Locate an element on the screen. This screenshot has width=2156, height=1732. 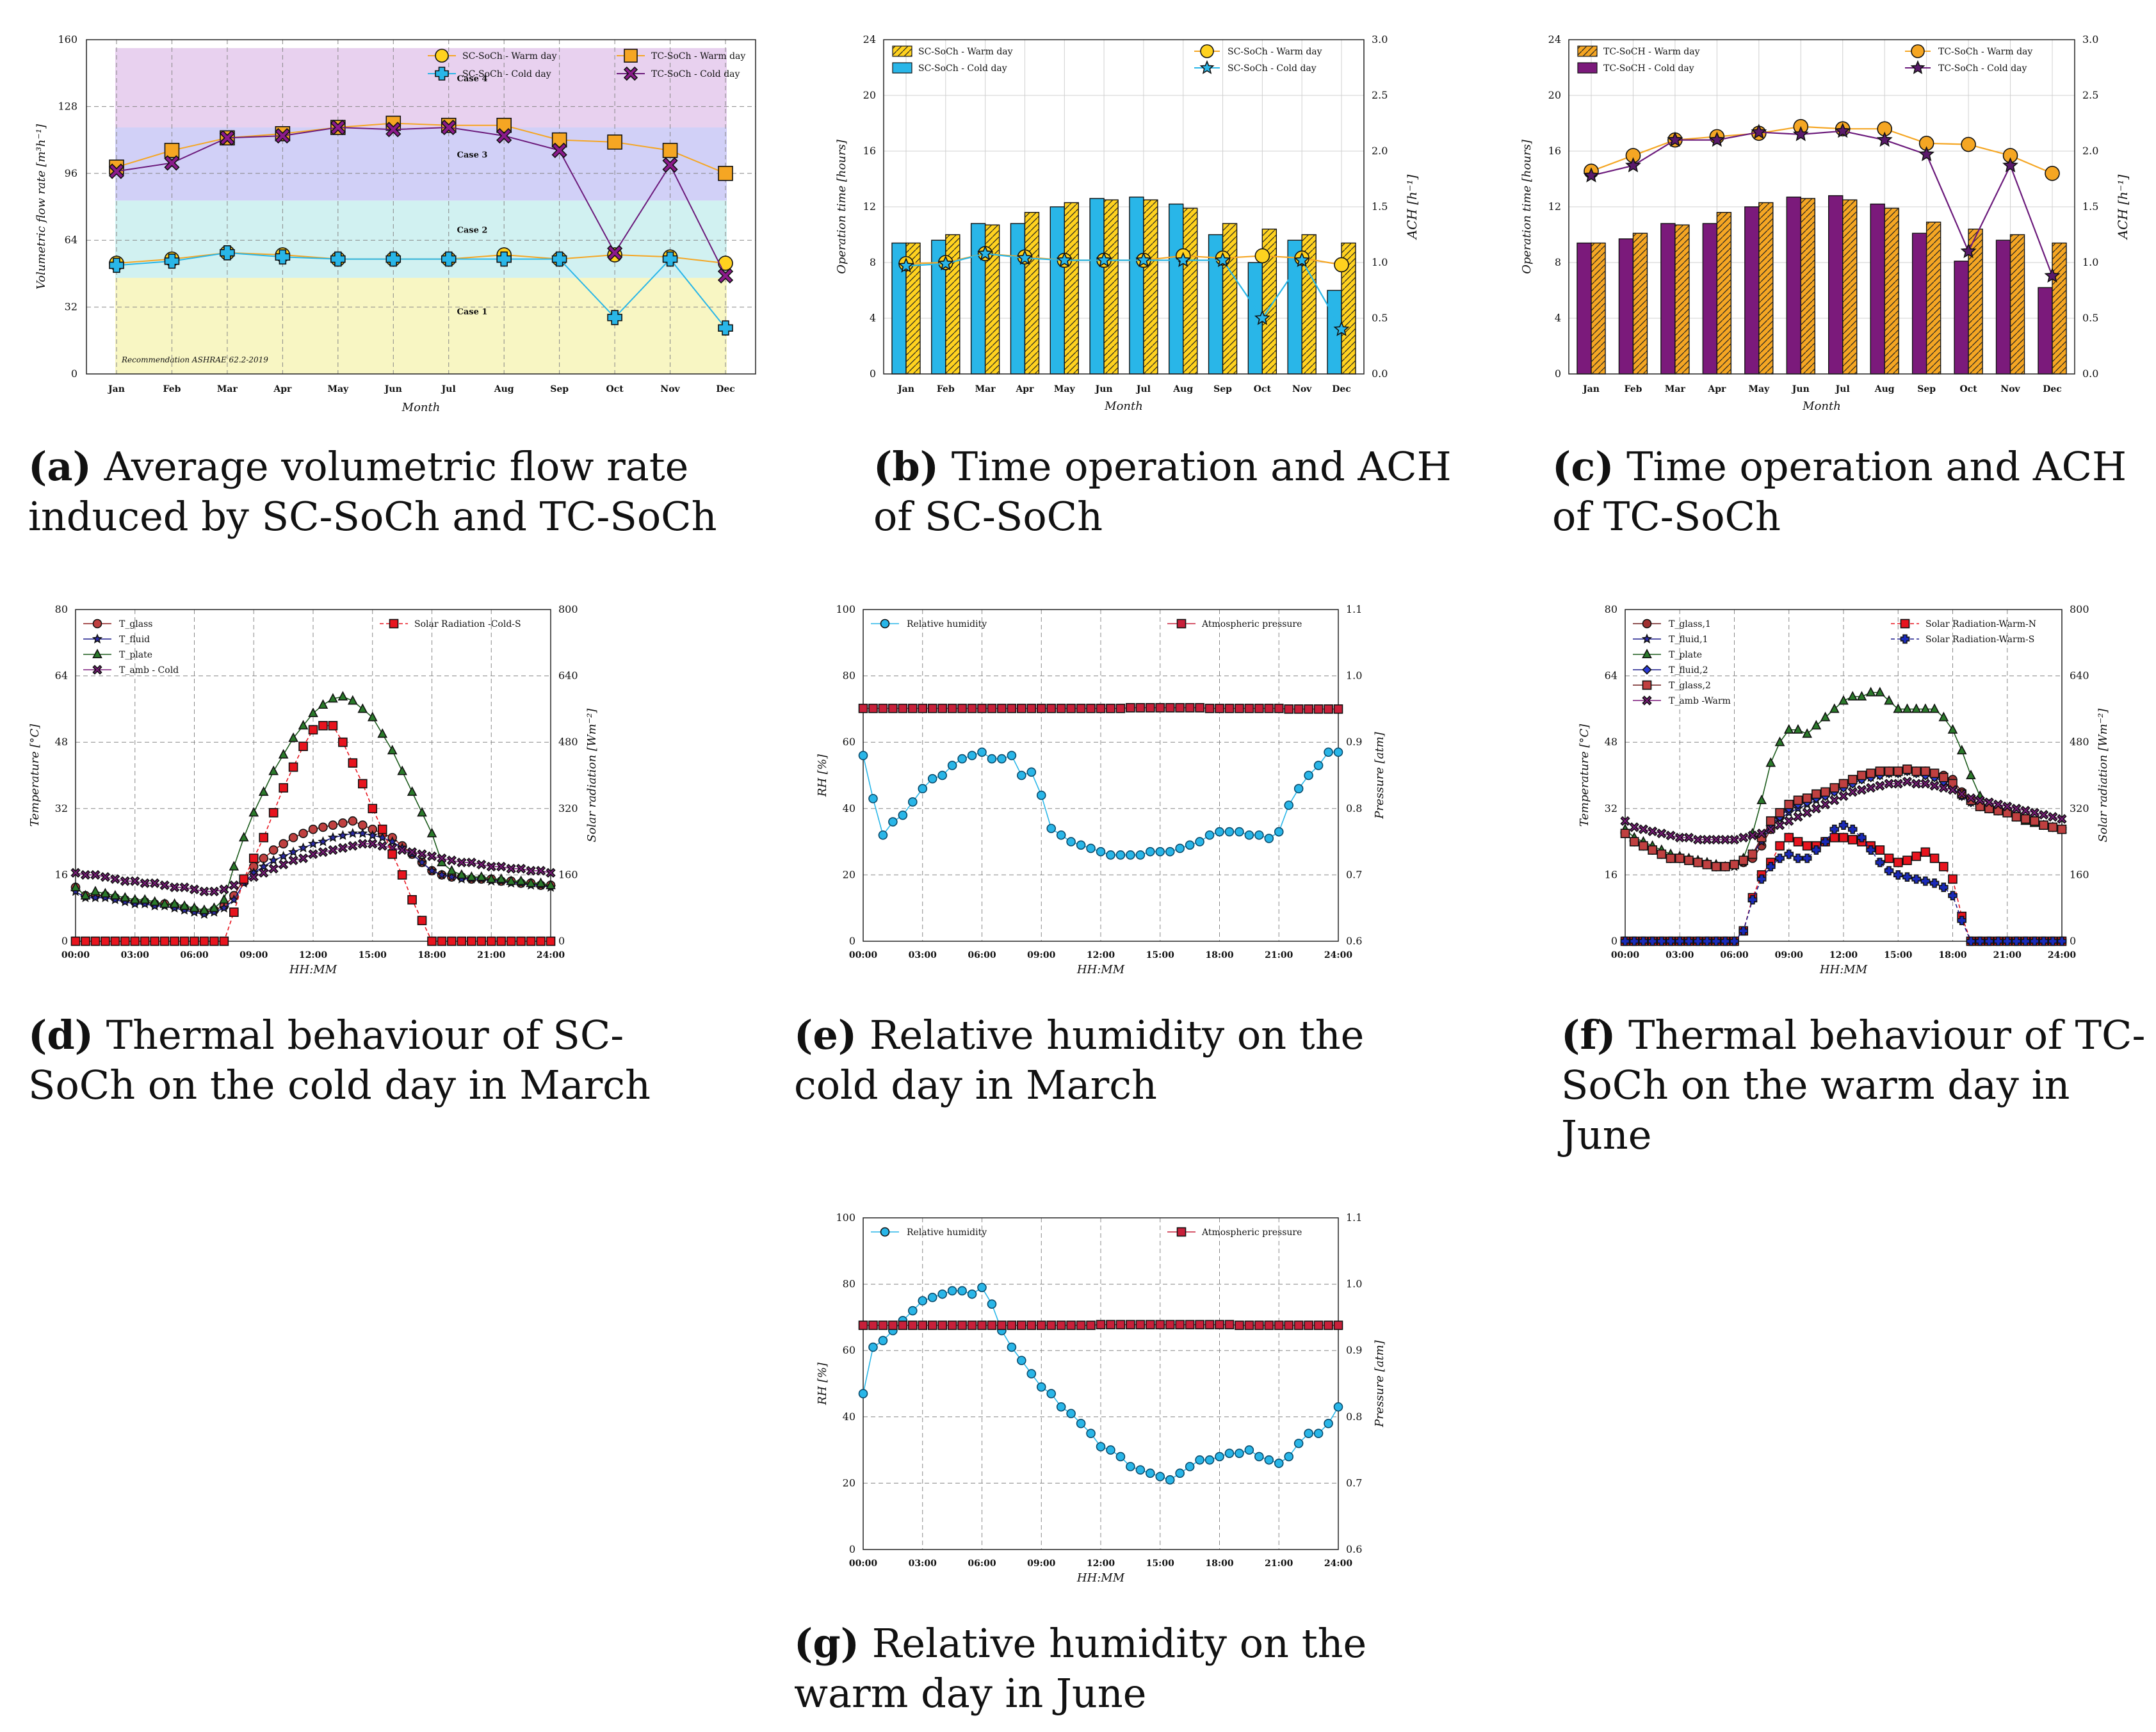
plot-frame is located at coordinates (1124, 207).